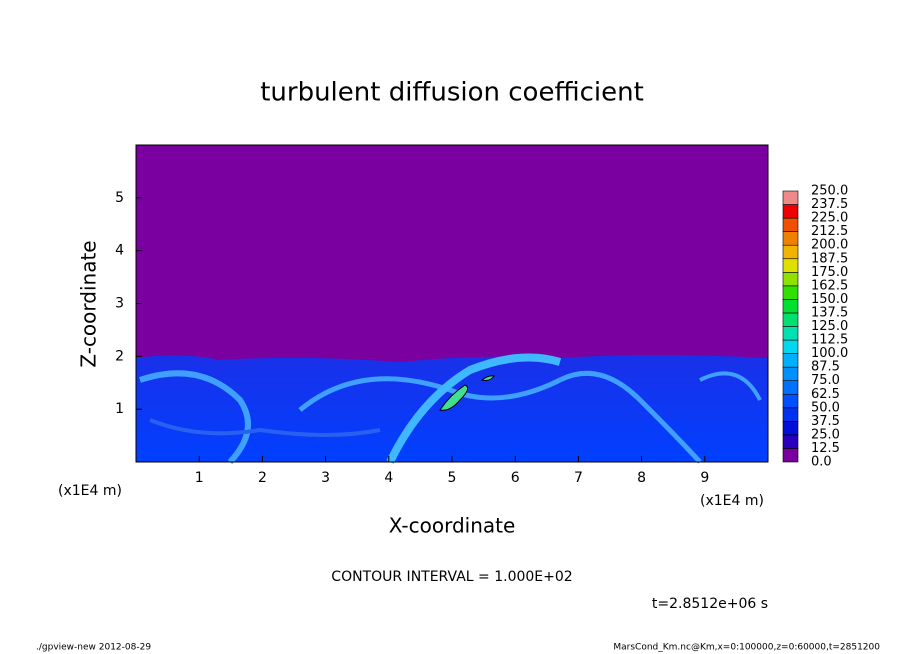 The height and width of the screenshot is (654, 904). I want to click on footer-left: ./gpview-new 2012-08-29, so click(93, 648).